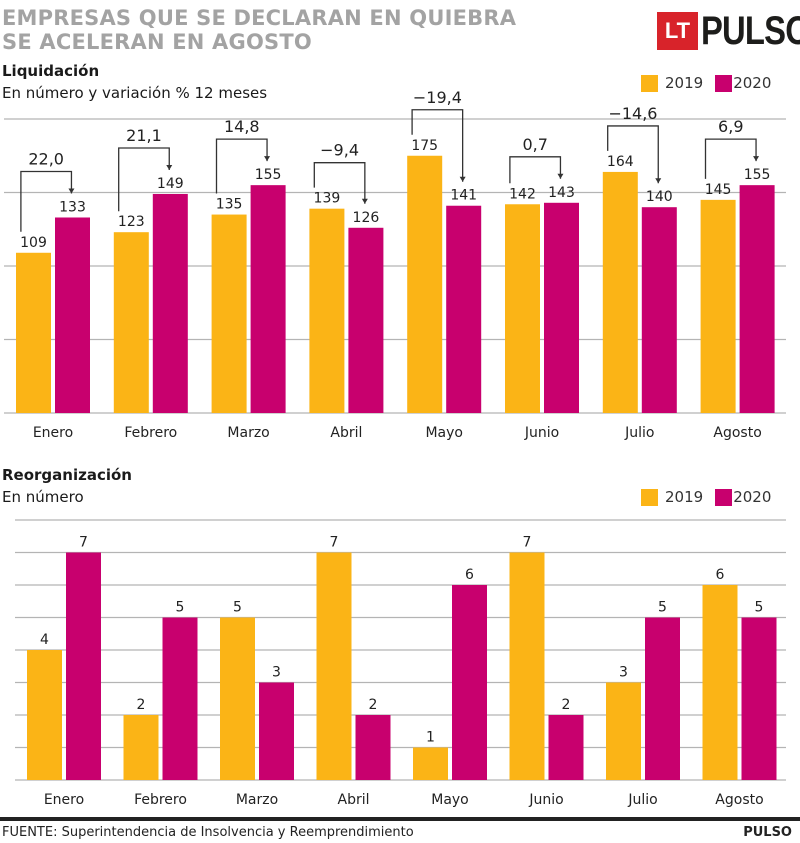 This screenshot has height=843, width=800. What do you see at coordinates (400, 819) in the screenshot?
I see `footer-divider` at bounding box center [400, 819].